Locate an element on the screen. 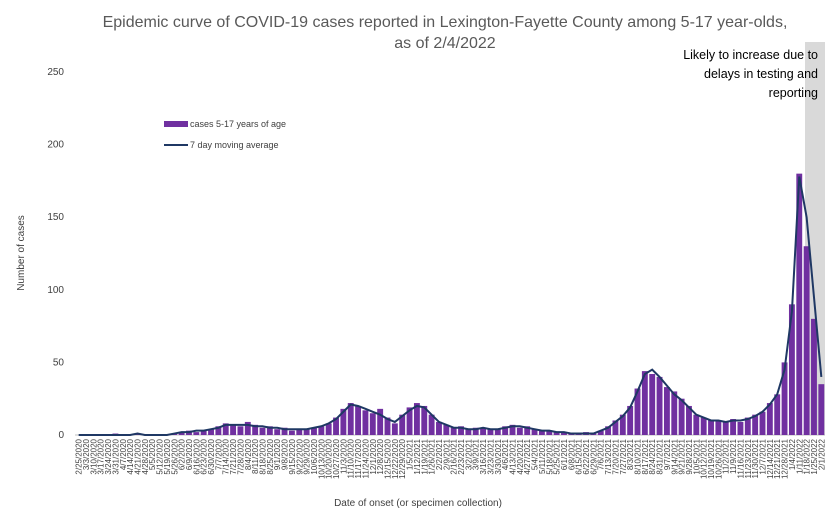 The width and height of the screenshot is (837, 512). x-tick-label: 12/15/2020 is located at coordinates (388, 458).